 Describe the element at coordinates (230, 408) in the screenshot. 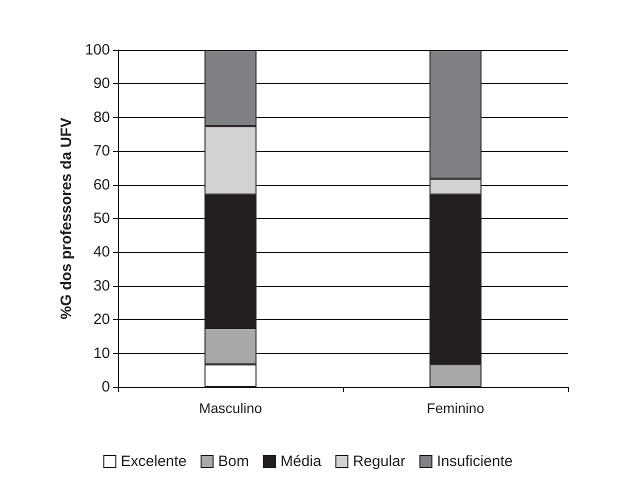

I see `x-tick-label: Masculino` at that location.